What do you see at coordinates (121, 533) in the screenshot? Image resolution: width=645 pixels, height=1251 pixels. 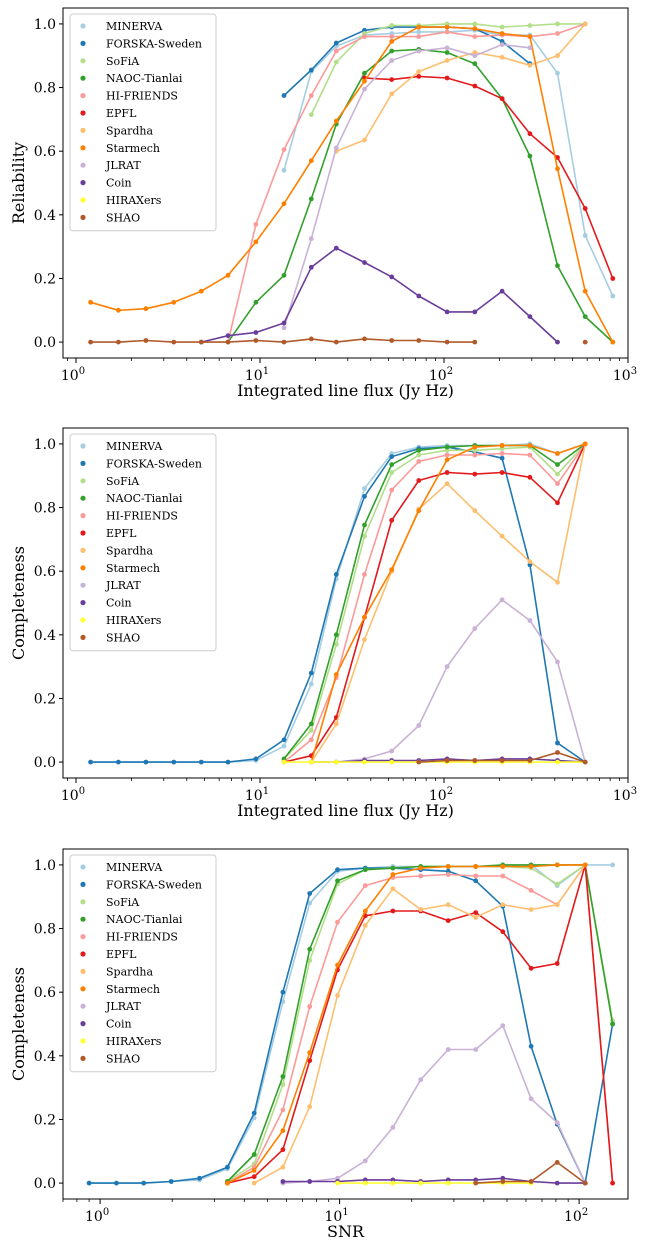 I see `legend-label: EPFL` at bounding box center [121, 533].